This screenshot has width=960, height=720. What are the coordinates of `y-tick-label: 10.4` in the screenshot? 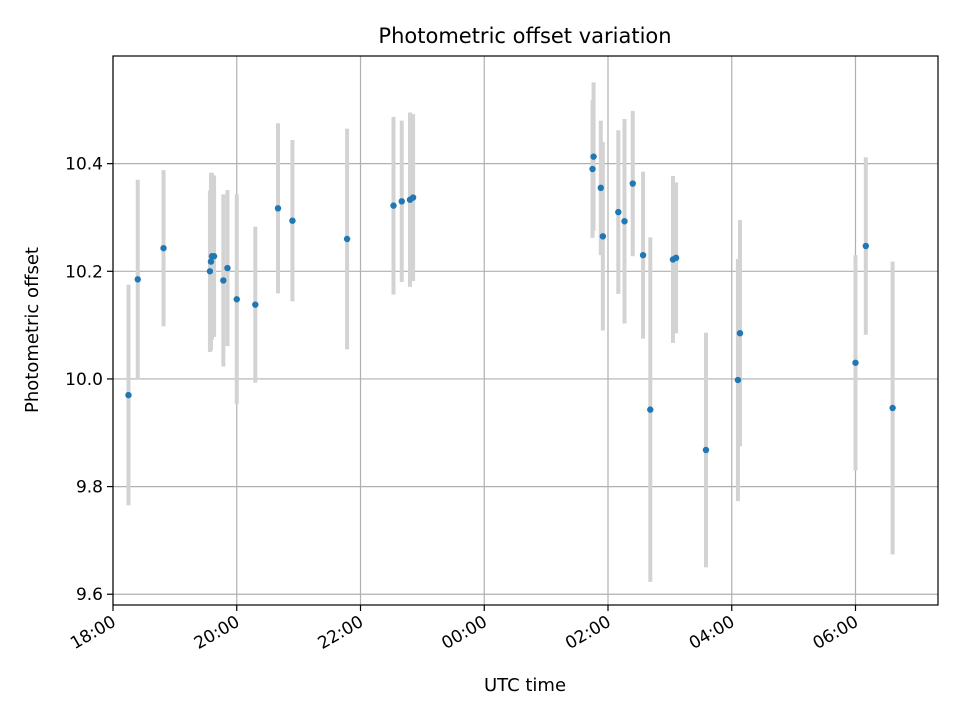 It's located at (84, 165).